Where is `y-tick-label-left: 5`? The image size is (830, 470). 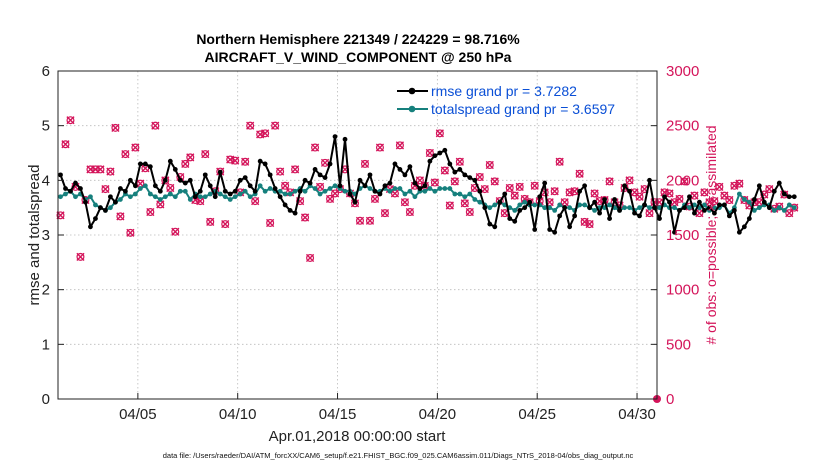
y-tick-label-left: 5 is located at coordinates (46, 126).